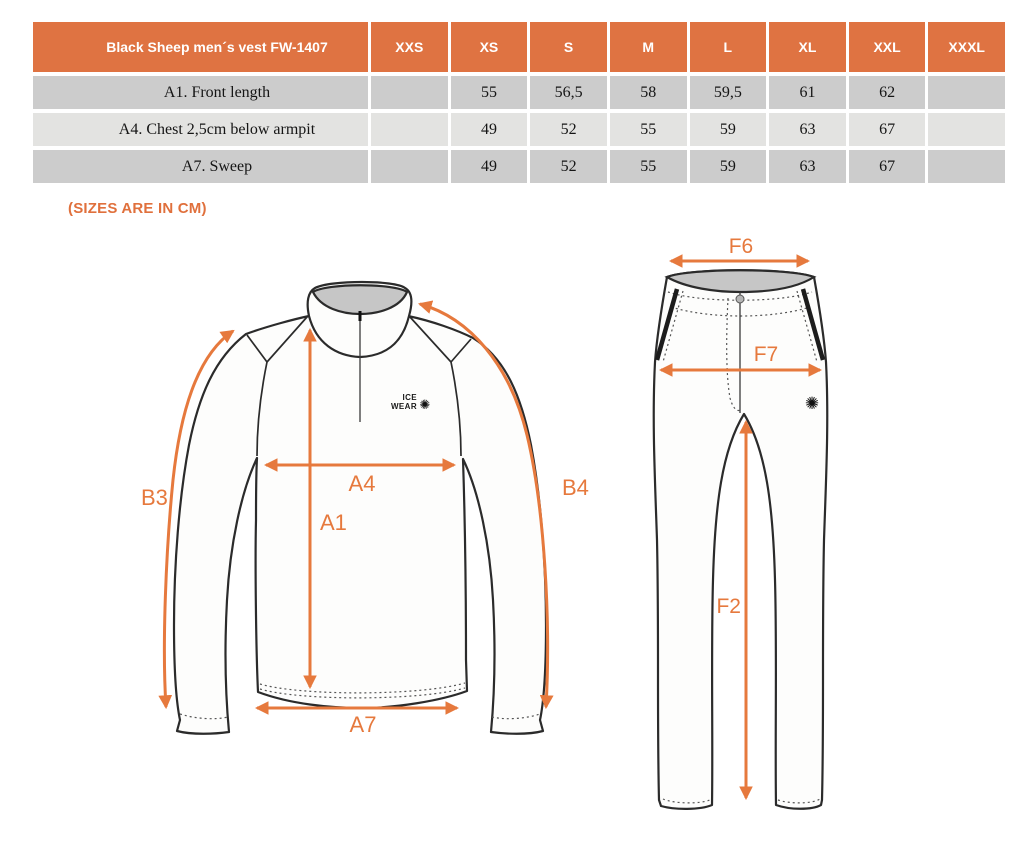 This screenshot has height=847, width=1030. I want to click on pants-button, so click(740, 299).